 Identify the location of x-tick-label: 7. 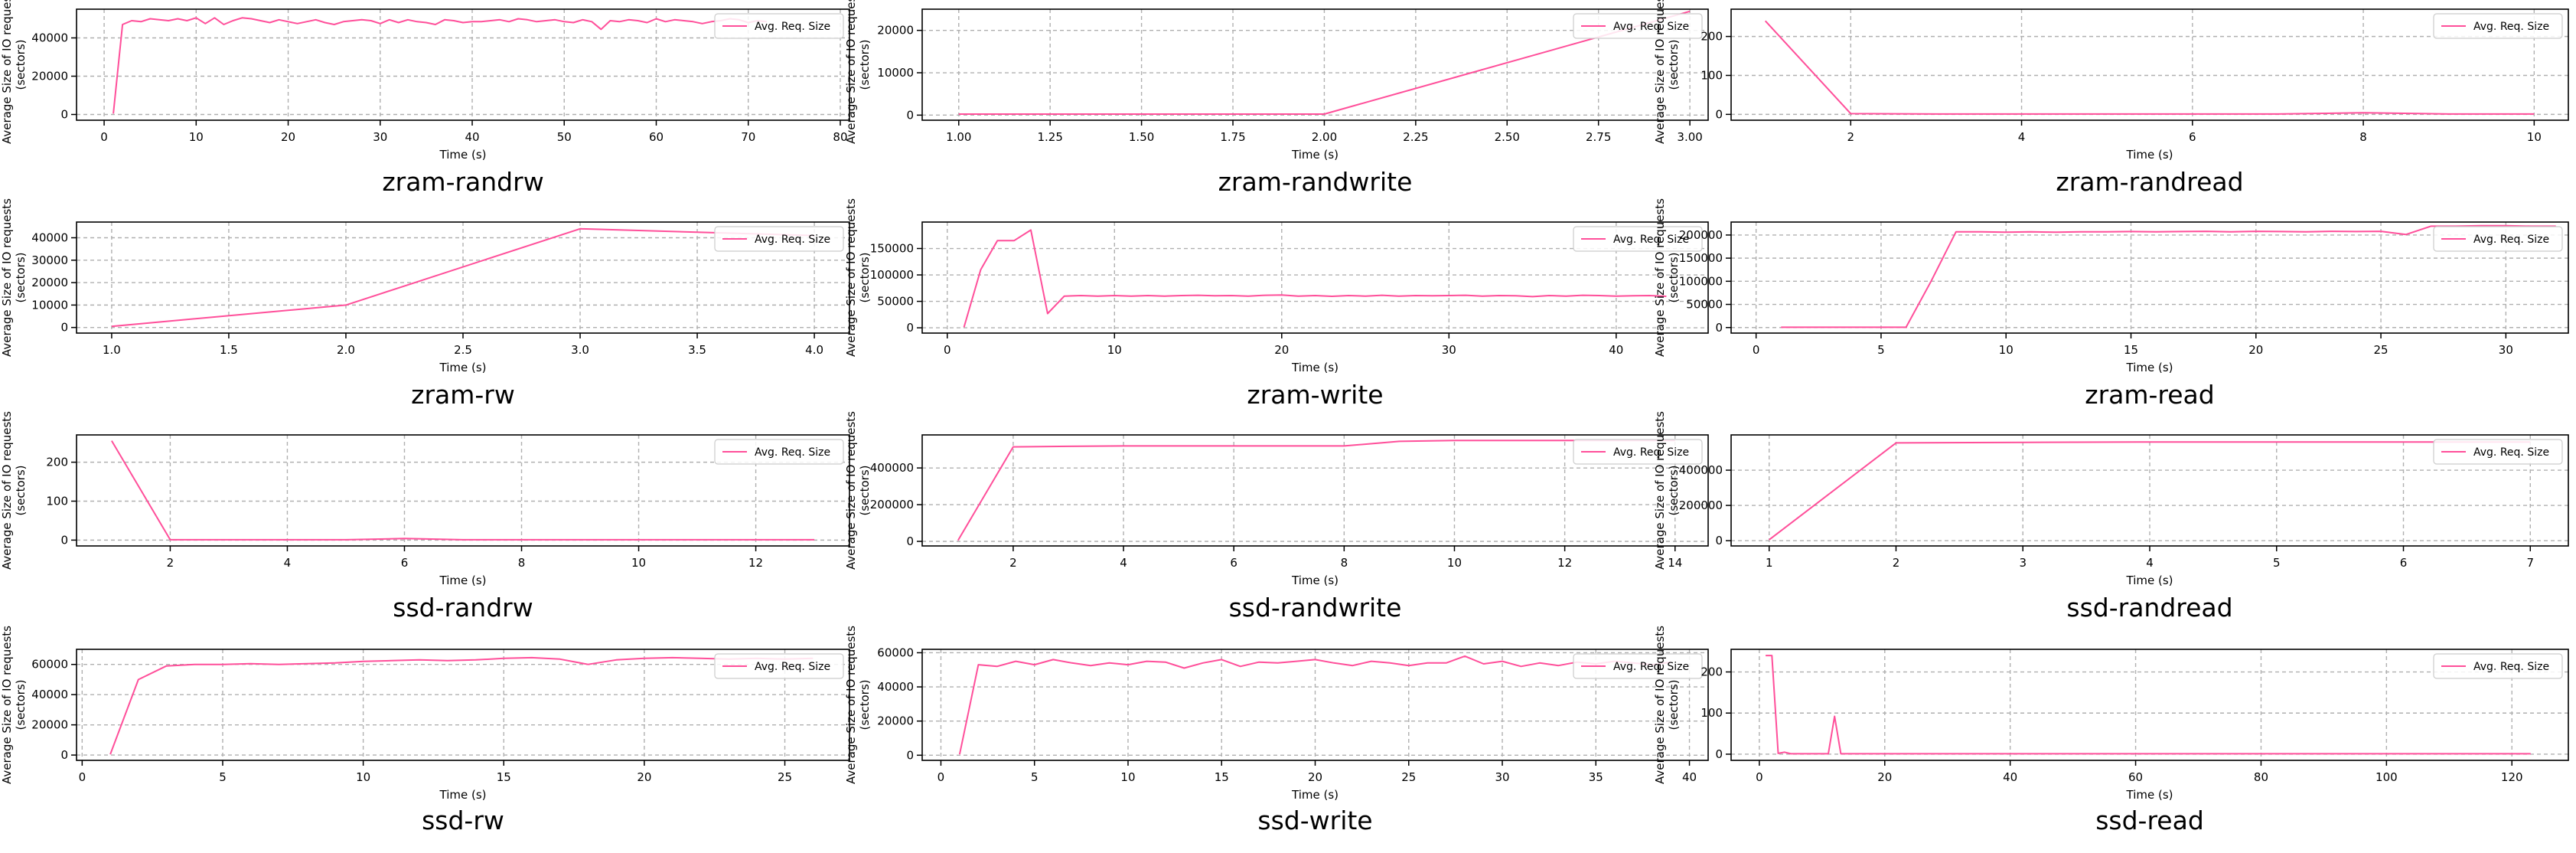
(2530, 563).